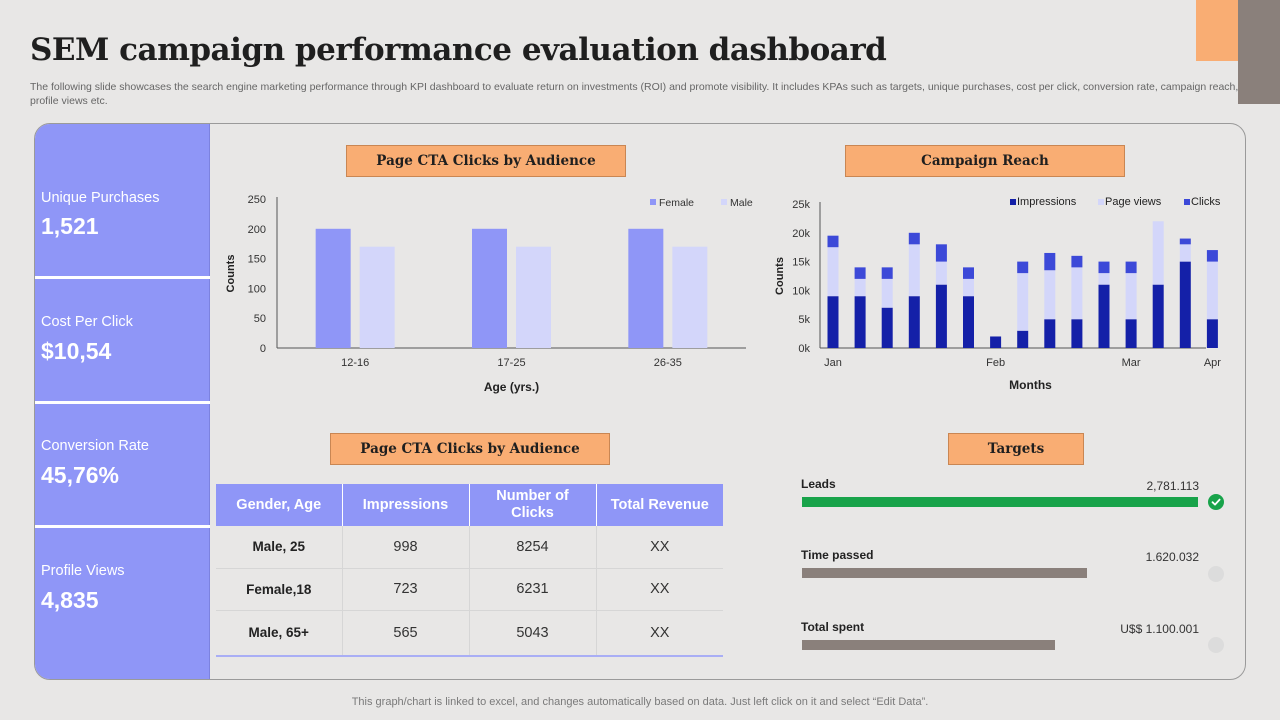 This screenshot has height=720, width=1280. Describe the element at coordinates (1159, 629) in the screenshot. I see `target-value-total-spent: U$$ 1.100.001` at that location.